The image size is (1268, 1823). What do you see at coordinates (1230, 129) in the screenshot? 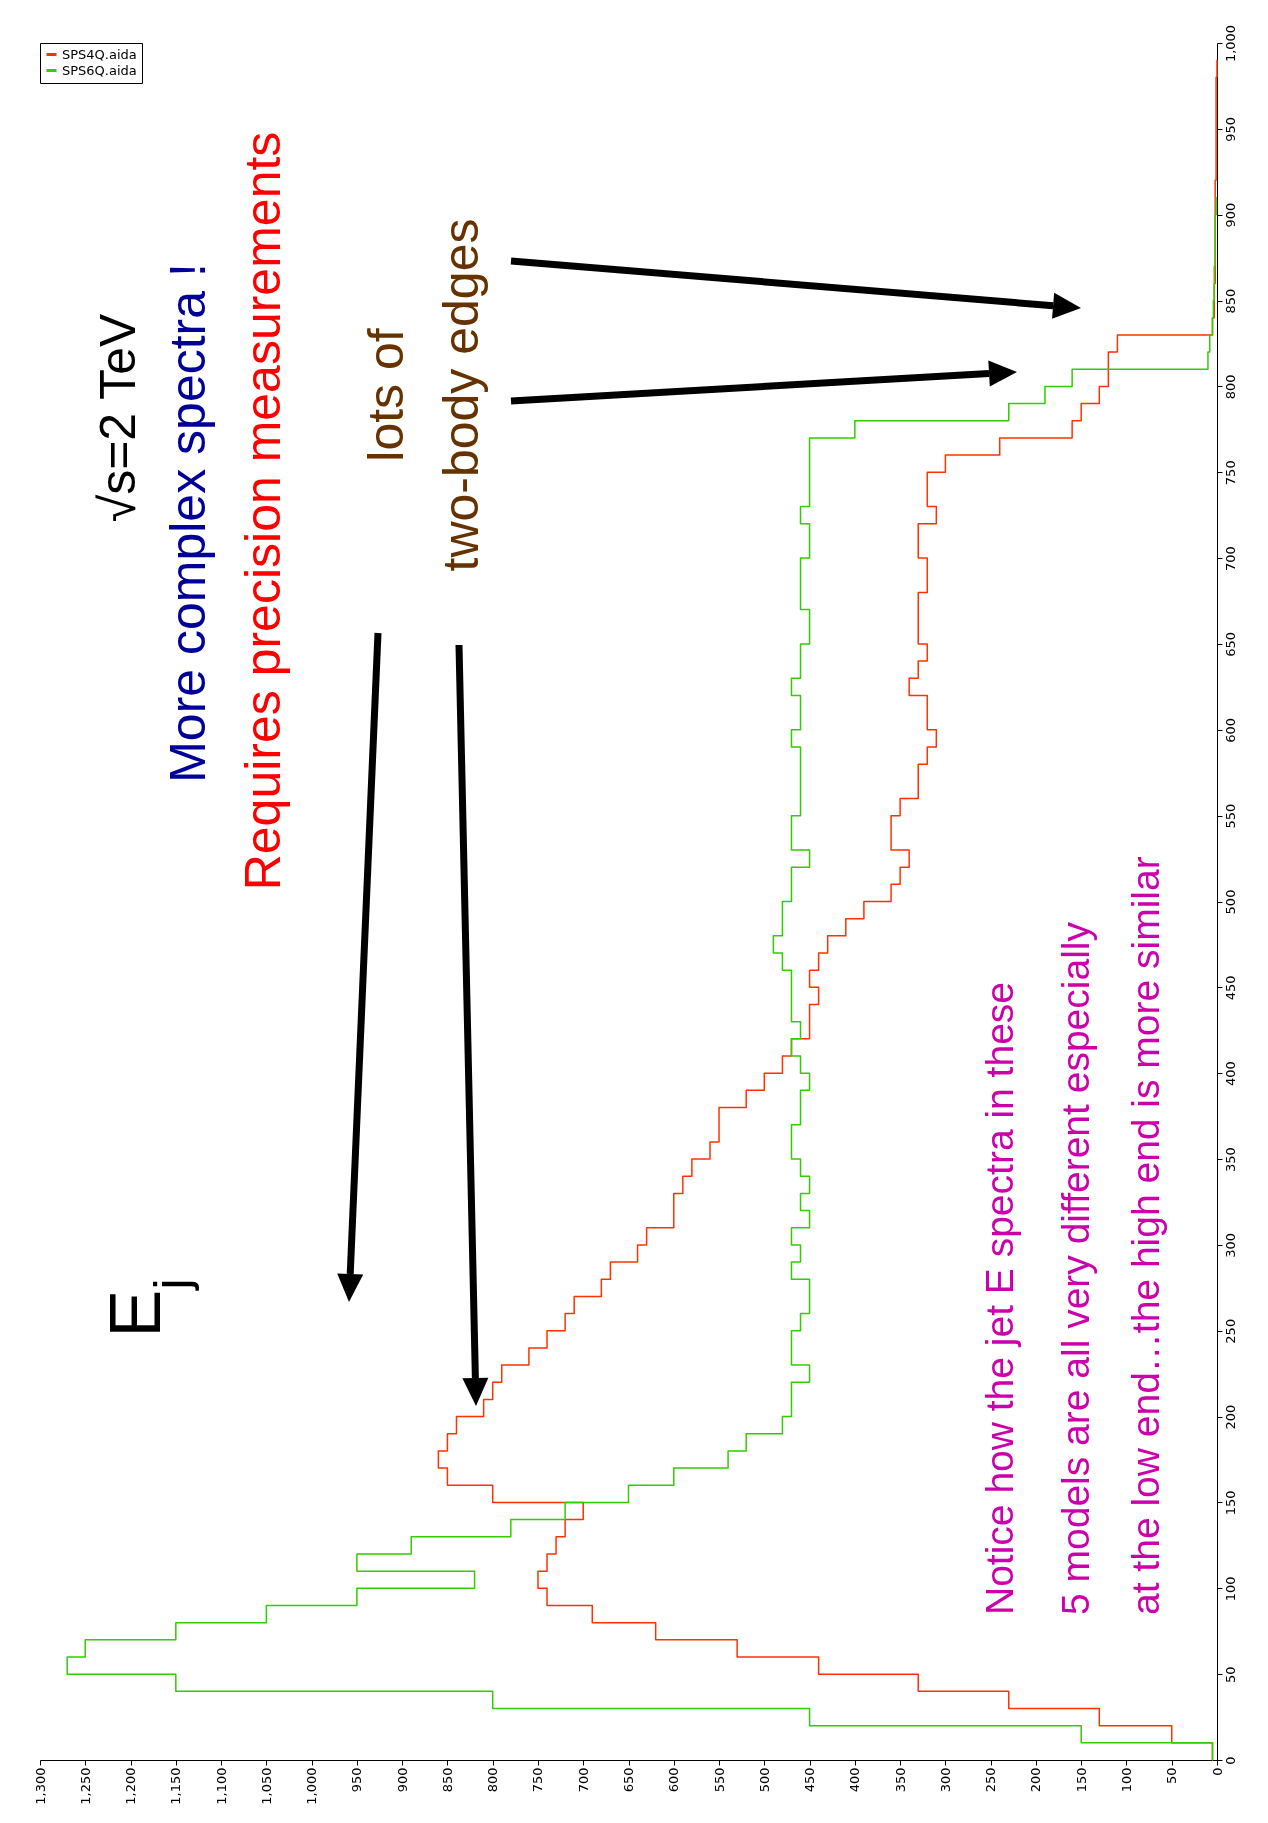
I see `y-tick-label: 950` at bounding box center [1230, 129].